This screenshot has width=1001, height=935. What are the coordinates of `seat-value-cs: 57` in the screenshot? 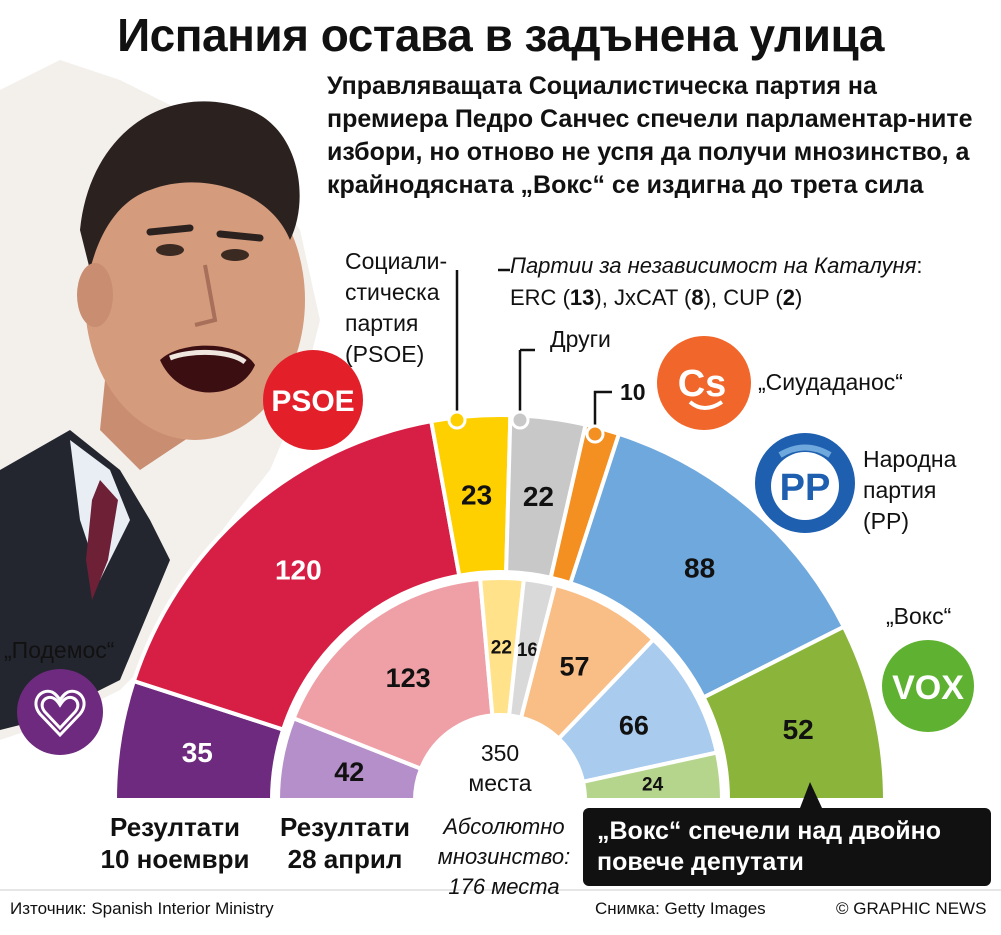 It's located at (575, 667).